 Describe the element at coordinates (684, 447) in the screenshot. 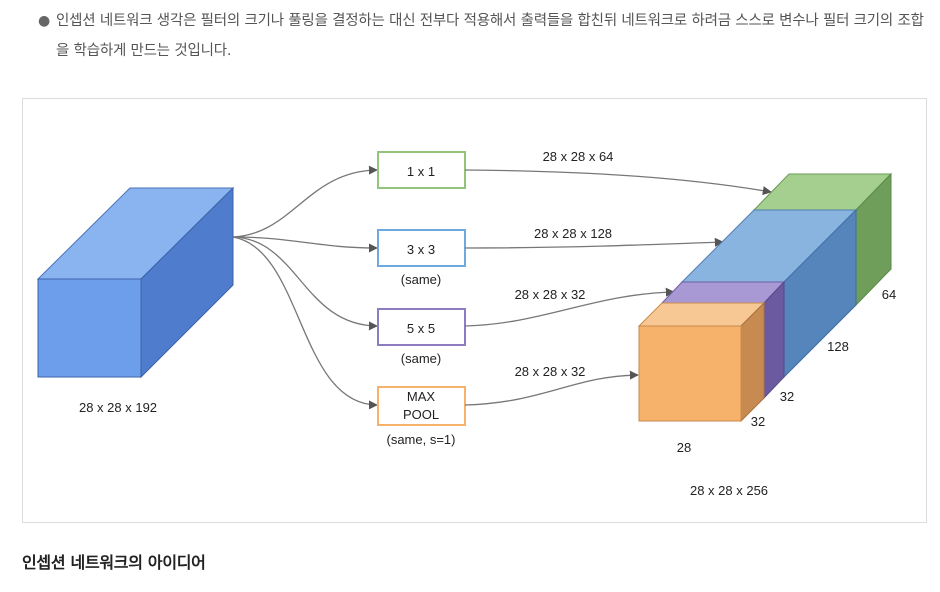

I see `dim-label-28: 28` at that location.